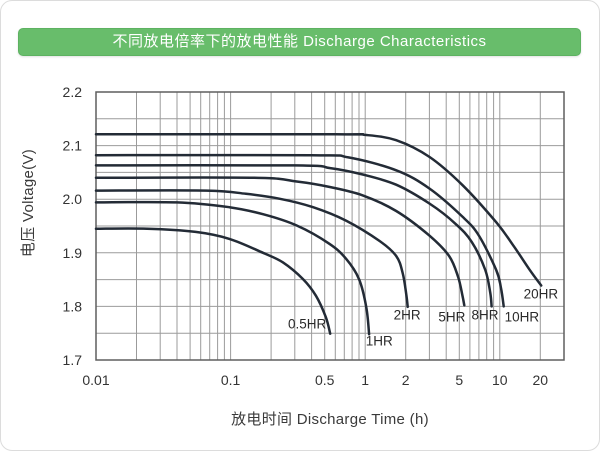  What do you see at coordinates (541, 380) in the screenshot?
I see `x-tick-label: 20` at bounding box center [541, 380].